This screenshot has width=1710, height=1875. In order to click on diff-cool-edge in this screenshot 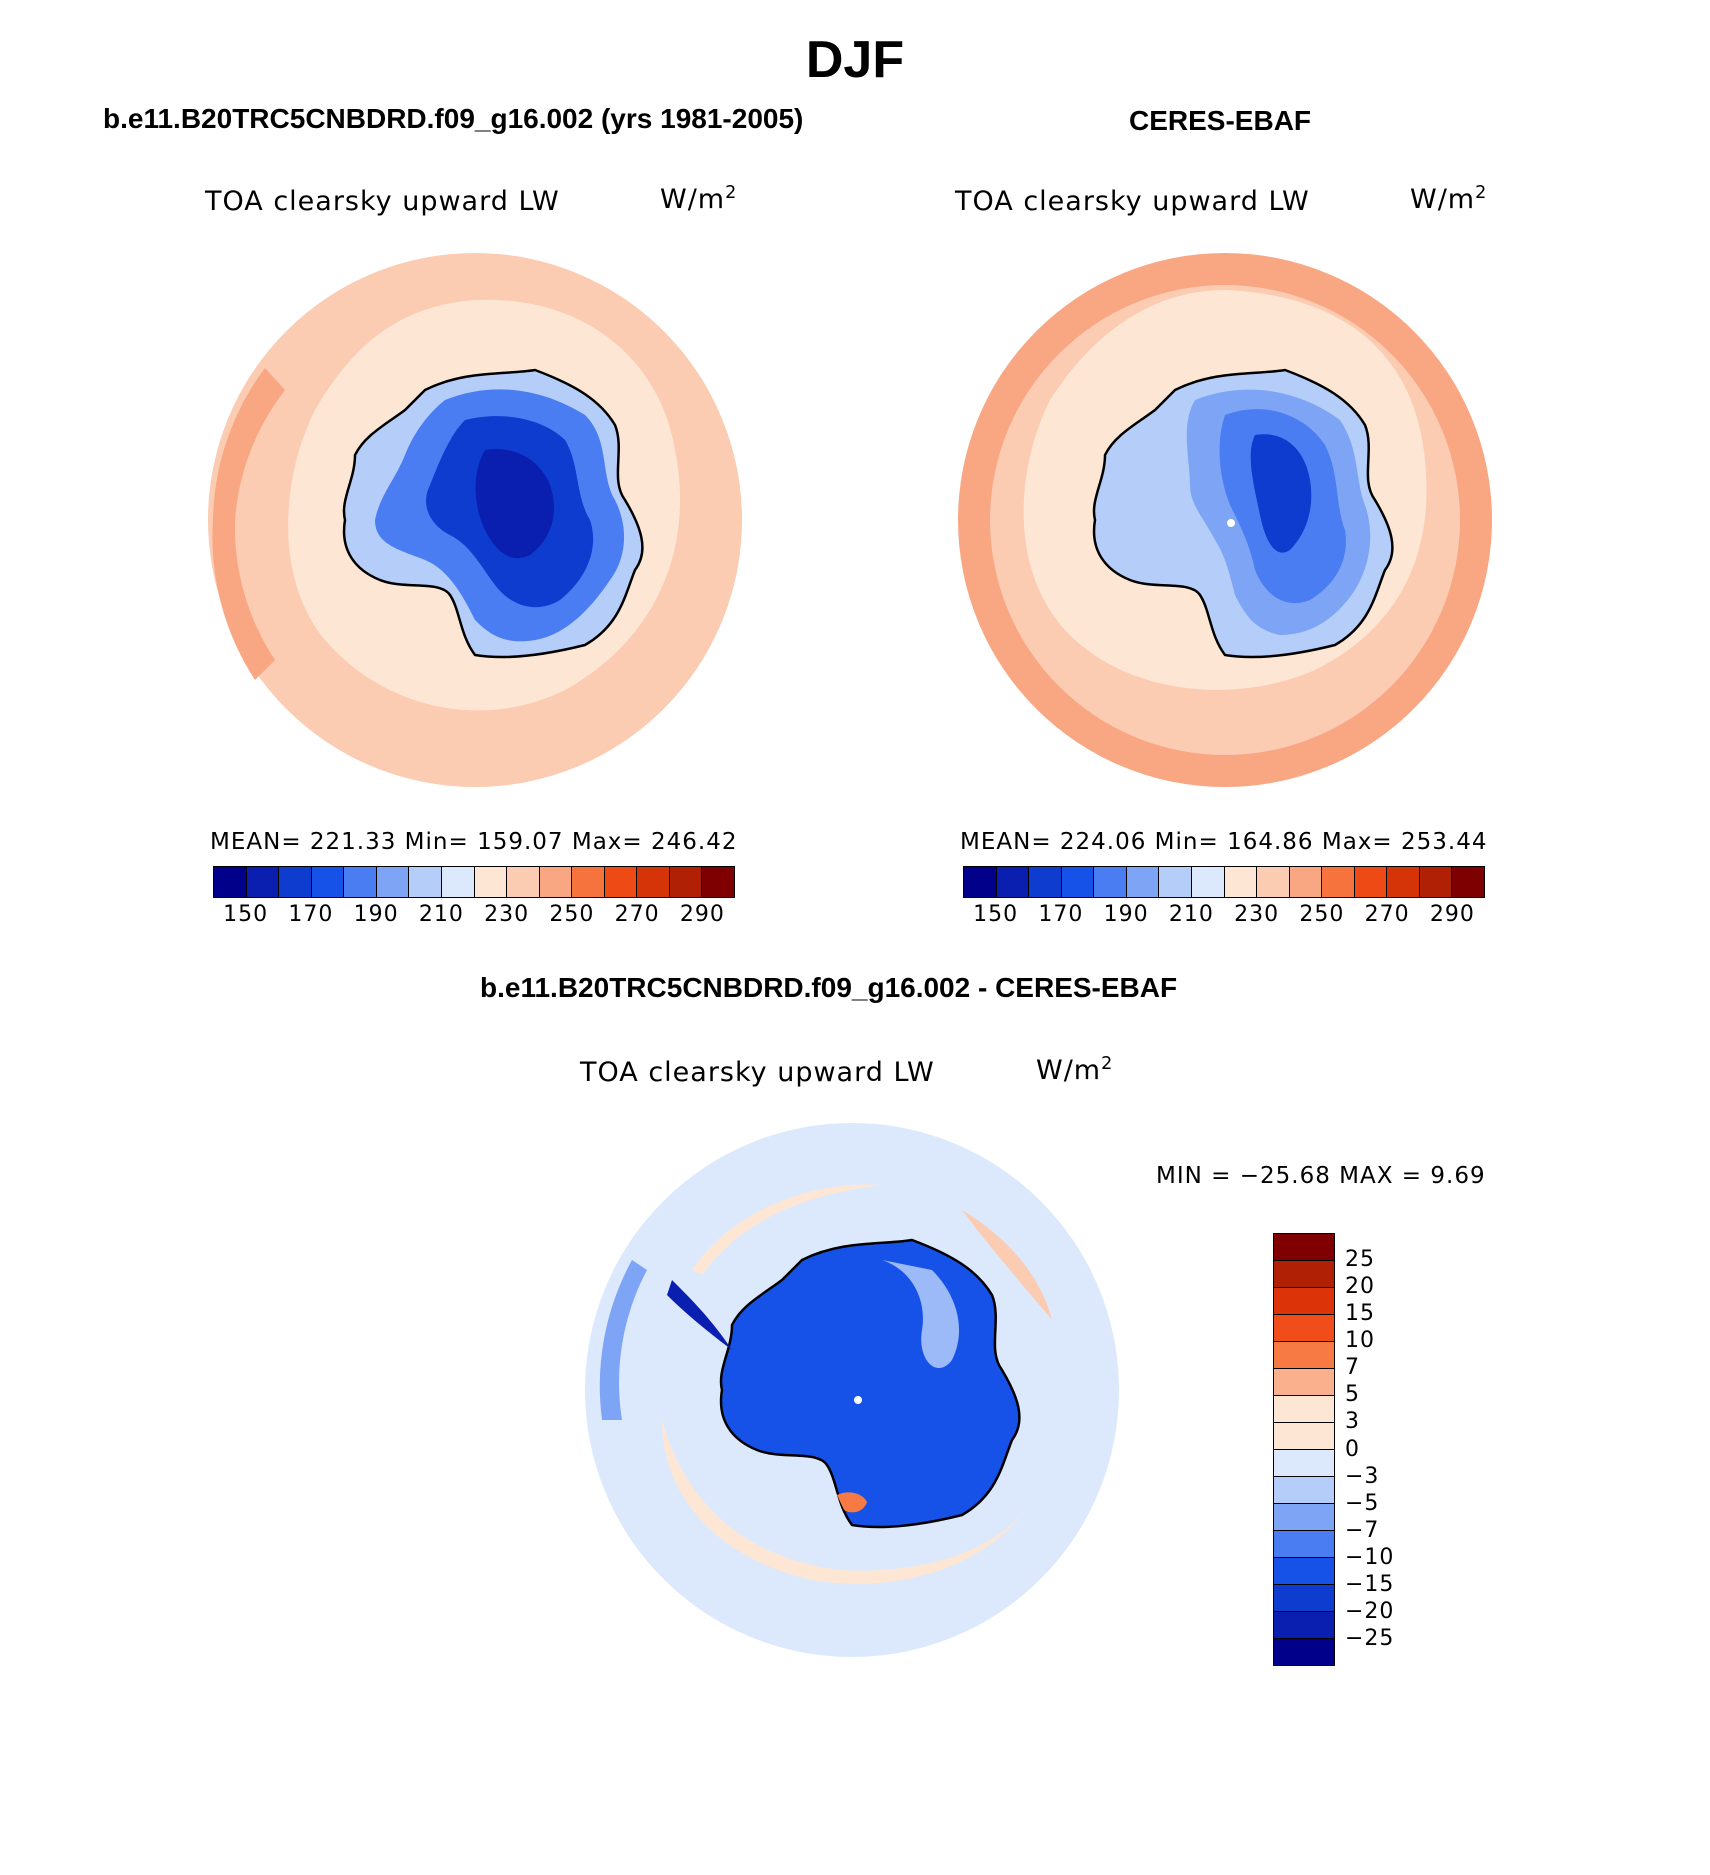, I will do `click(623, 1340)`.